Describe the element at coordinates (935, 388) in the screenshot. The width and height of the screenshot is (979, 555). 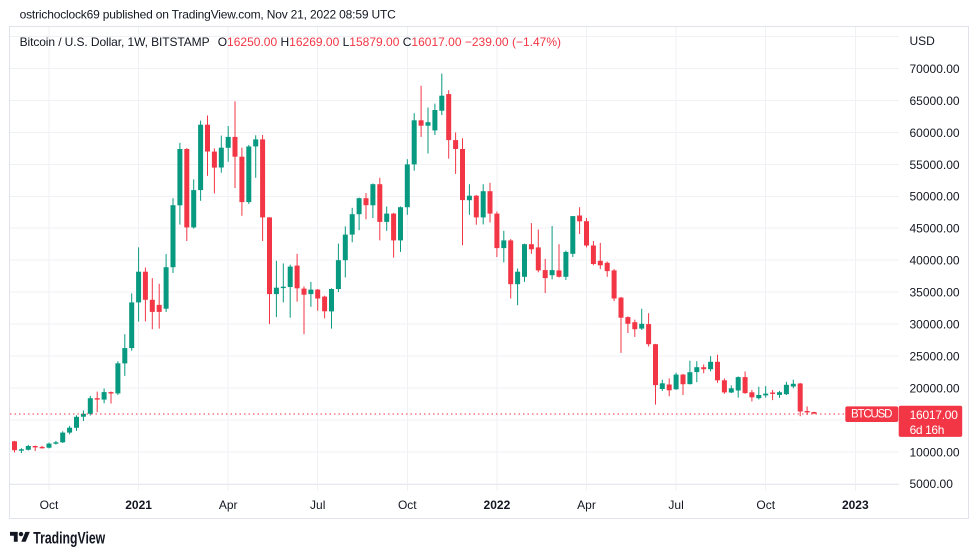
I see `svg-text: 20000.00` at that location.